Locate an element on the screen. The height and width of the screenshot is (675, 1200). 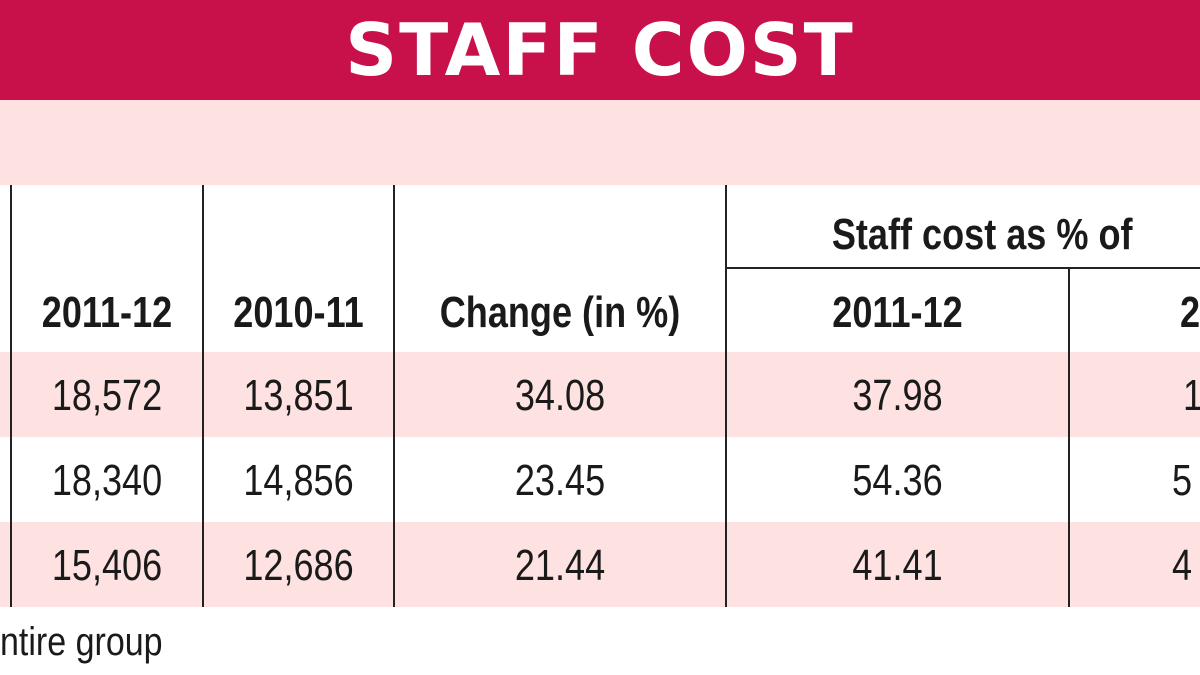
table-cell: 18,572 is located at coordinates (107, 395).